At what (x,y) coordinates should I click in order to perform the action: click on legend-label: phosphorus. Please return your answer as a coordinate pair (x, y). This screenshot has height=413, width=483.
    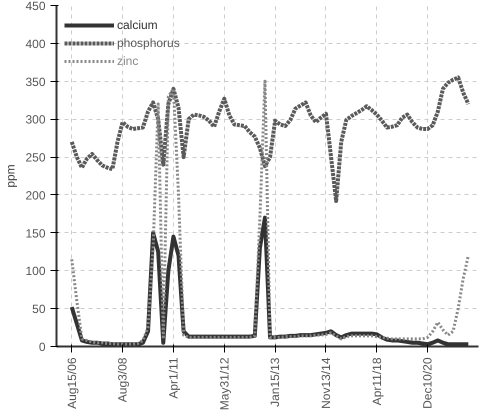
    Looking at the image, I should click on (148, 43).